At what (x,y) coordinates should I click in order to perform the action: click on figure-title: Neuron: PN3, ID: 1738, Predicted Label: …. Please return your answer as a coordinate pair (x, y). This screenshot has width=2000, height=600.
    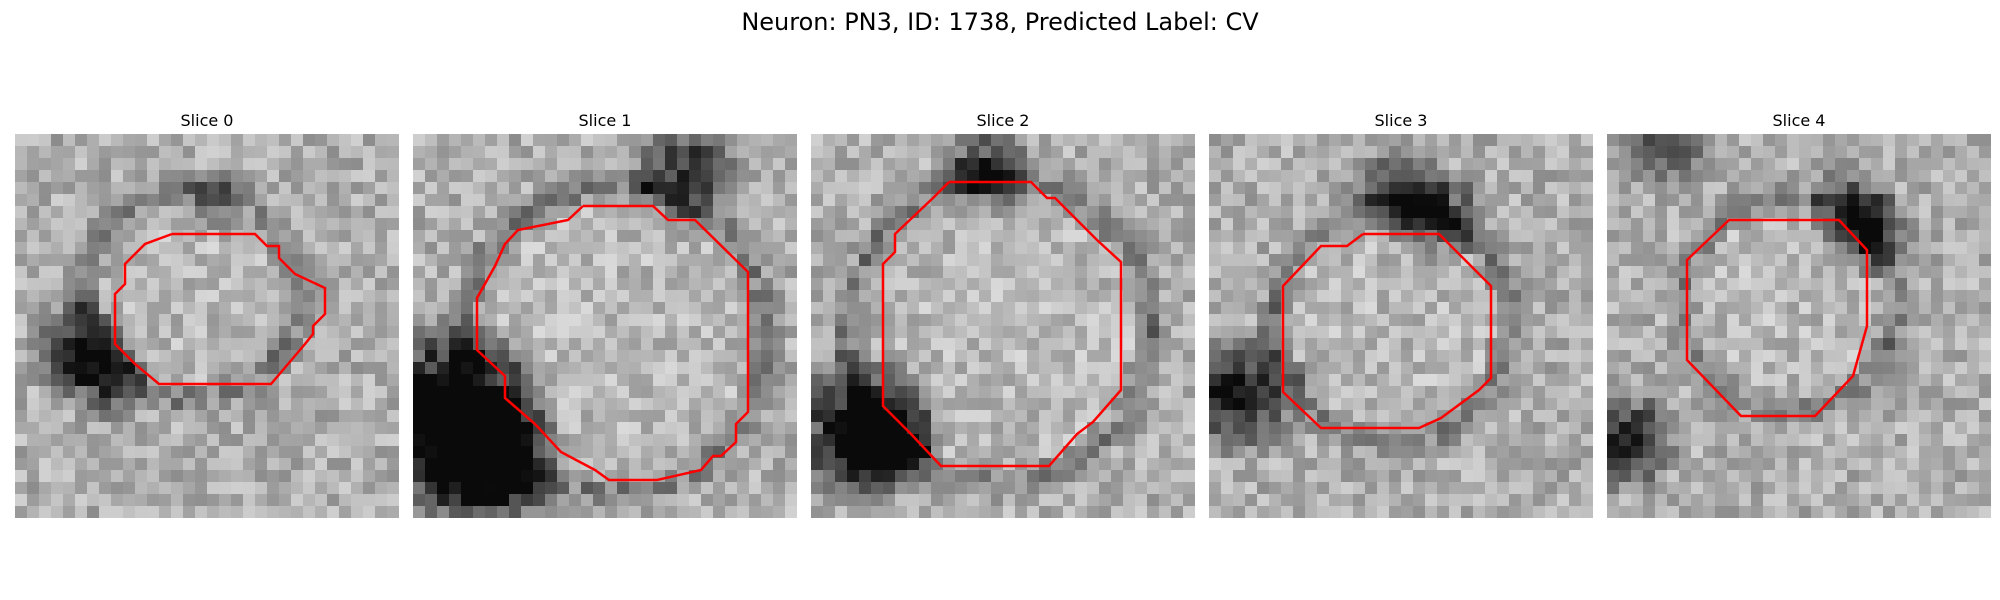
    Looking at the image, I should click on (1000, 22).